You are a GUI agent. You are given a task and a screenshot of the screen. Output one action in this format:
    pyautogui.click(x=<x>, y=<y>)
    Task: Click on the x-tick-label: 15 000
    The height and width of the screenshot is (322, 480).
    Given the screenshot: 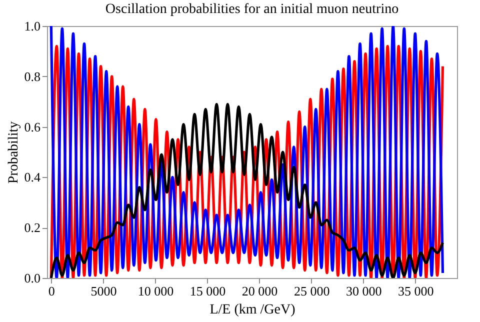 What is the action you would take?
    pyautogui.click(x=208, y=291)
    